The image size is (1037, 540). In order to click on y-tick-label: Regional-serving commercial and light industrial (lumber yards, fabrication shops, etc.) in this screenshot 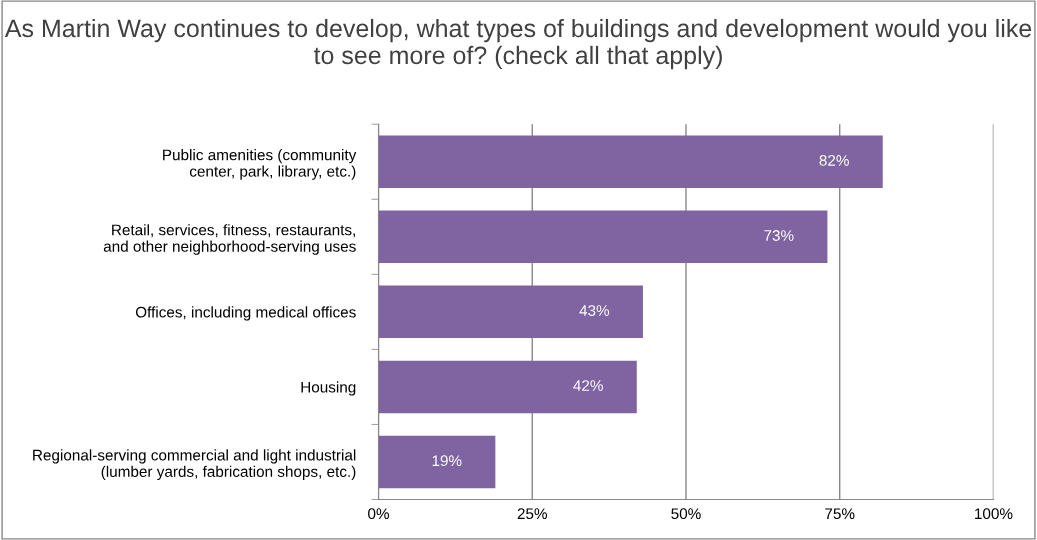, I will do `click(194, 465)`.